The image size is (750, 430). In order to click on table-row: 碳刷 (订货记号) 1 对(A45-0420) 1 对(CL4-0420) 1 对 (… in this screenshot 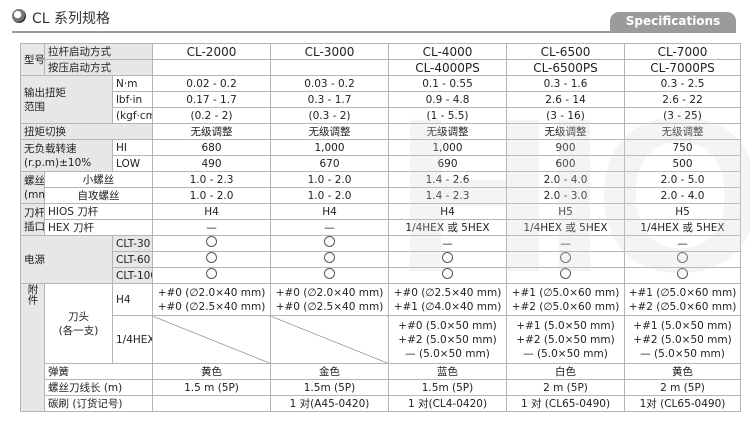, I will do `click(381, 403)`.